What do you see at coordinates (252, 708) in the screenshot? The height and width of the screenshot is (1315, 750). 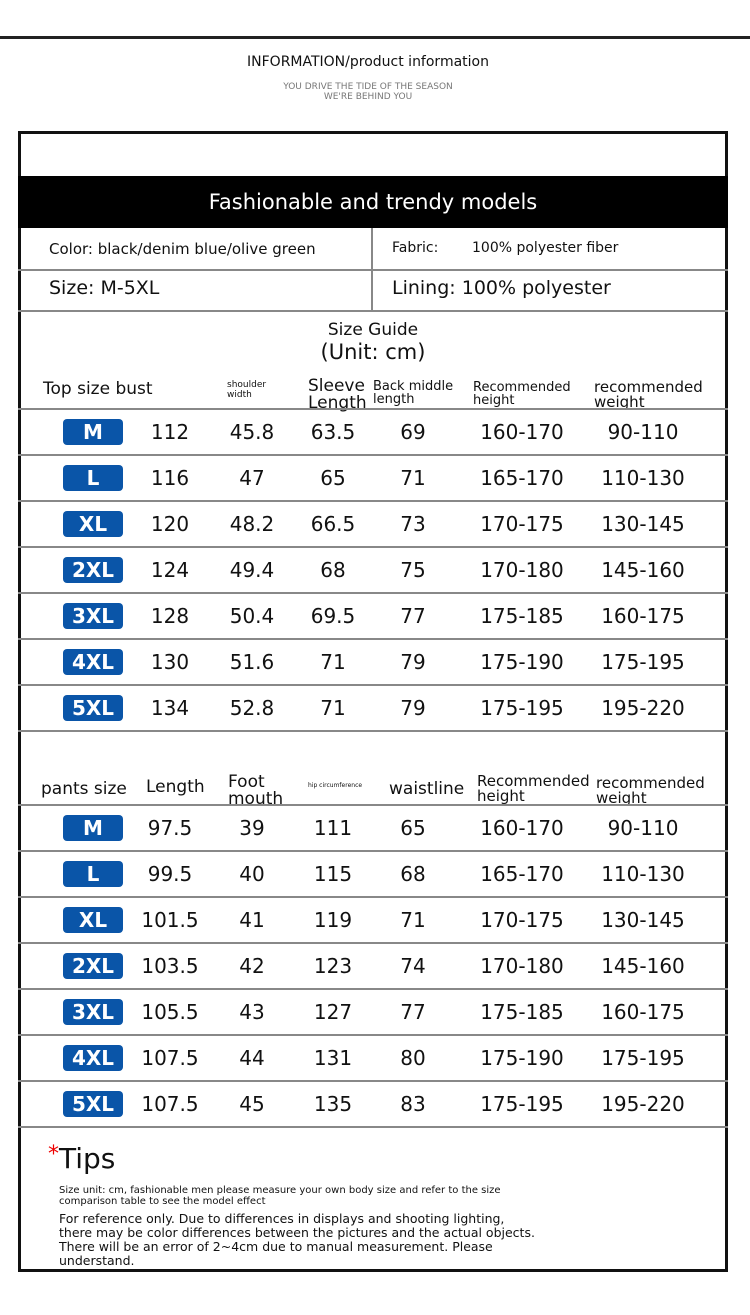 I see `table-cell: 52.8` at bounding box center [252, 708].